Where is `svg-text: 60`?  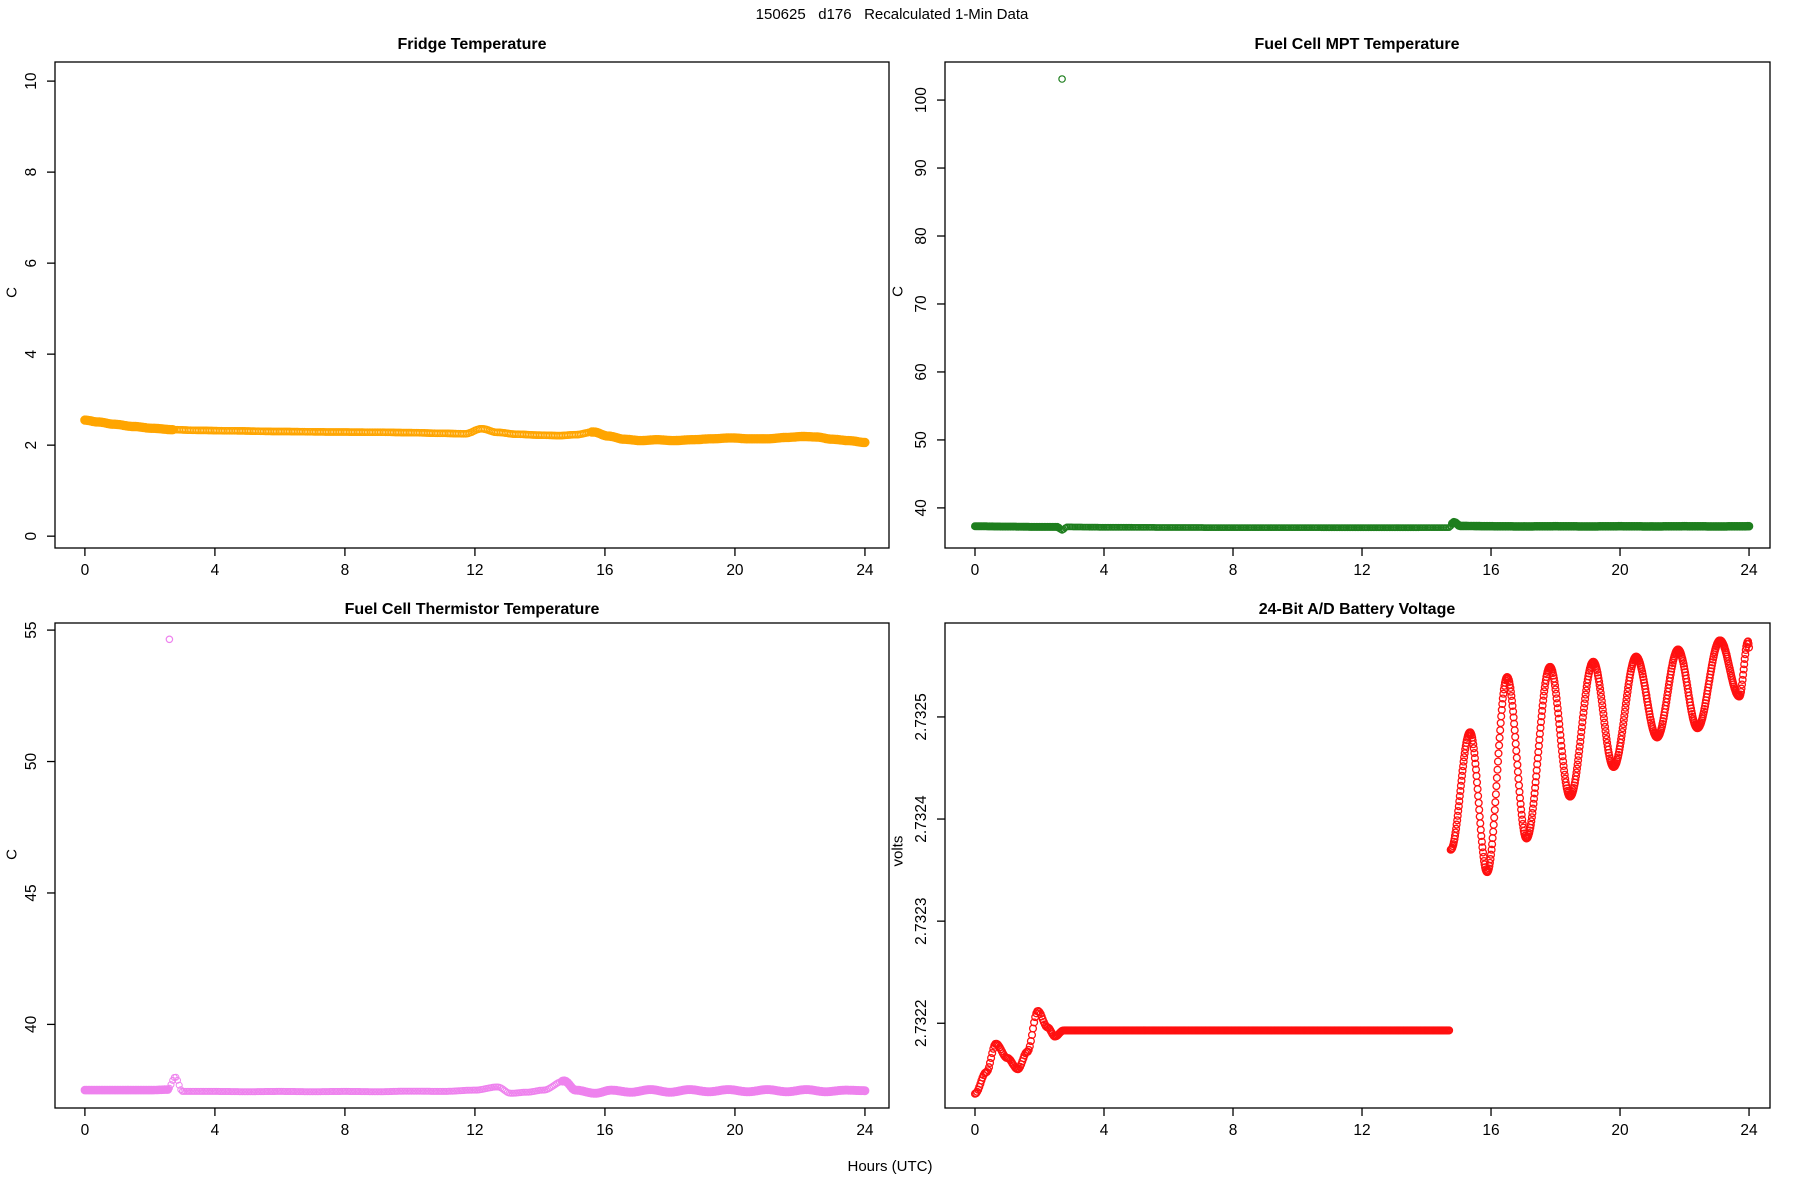
svg-text: 60 is located at coordinates (921, 372).